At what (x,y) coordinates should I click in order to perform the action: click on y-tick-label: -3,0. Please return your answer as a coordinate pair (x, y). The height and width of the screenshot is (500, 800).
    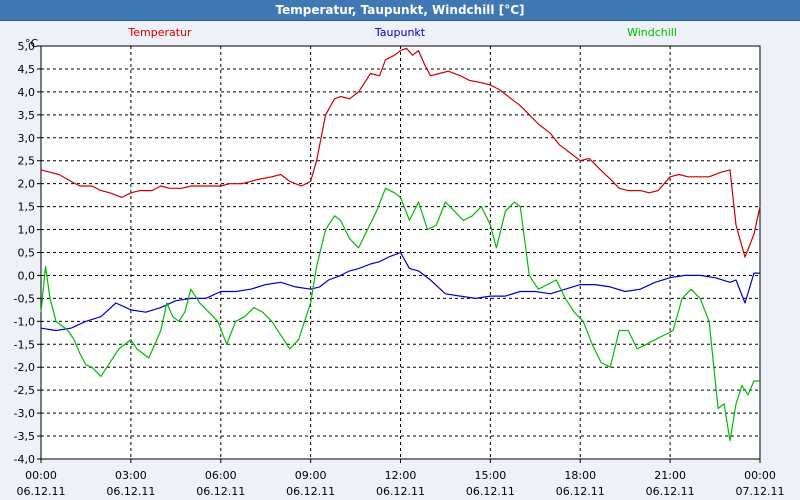
    Looking at the image, I should click on (24, 413).